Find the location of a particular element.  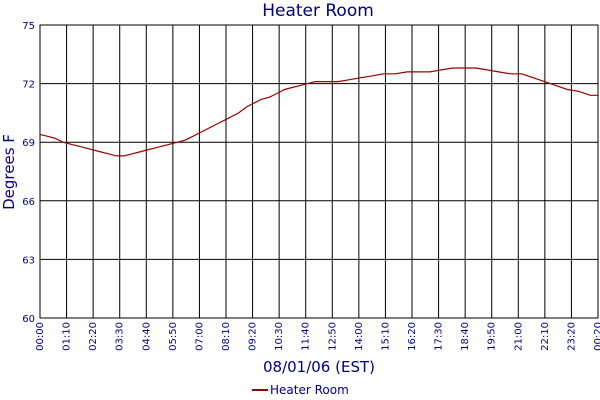

chart-title: Heater Room is located at coordinates (318, 11).